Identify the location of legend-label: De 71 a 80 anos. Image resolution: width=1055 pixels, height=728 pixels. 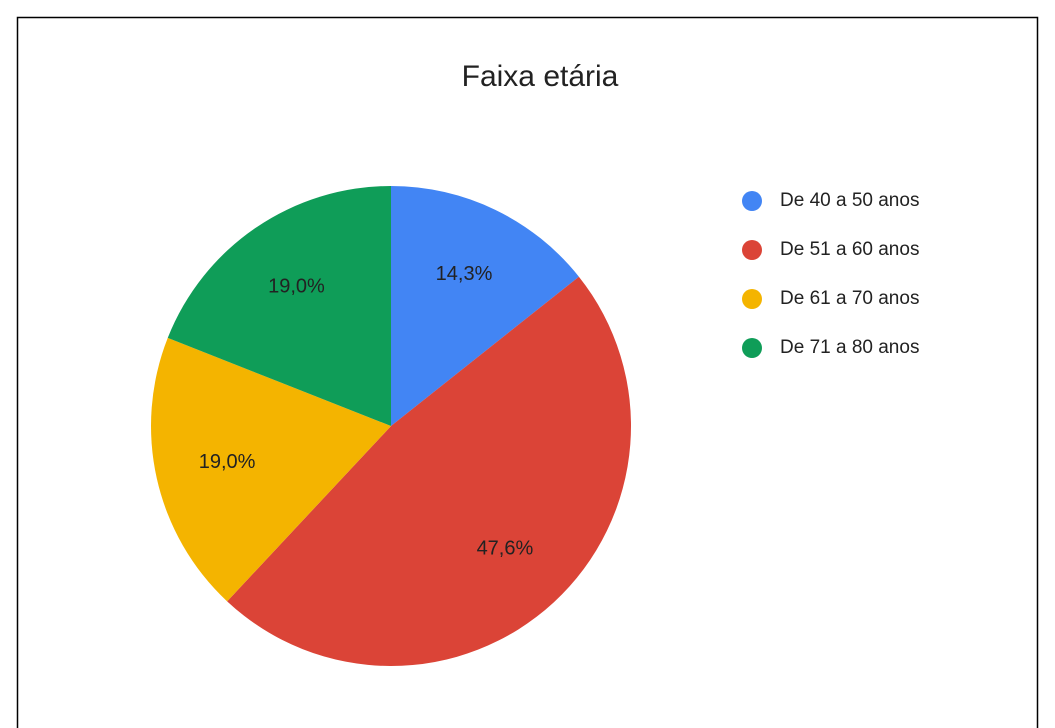
(849, 347).